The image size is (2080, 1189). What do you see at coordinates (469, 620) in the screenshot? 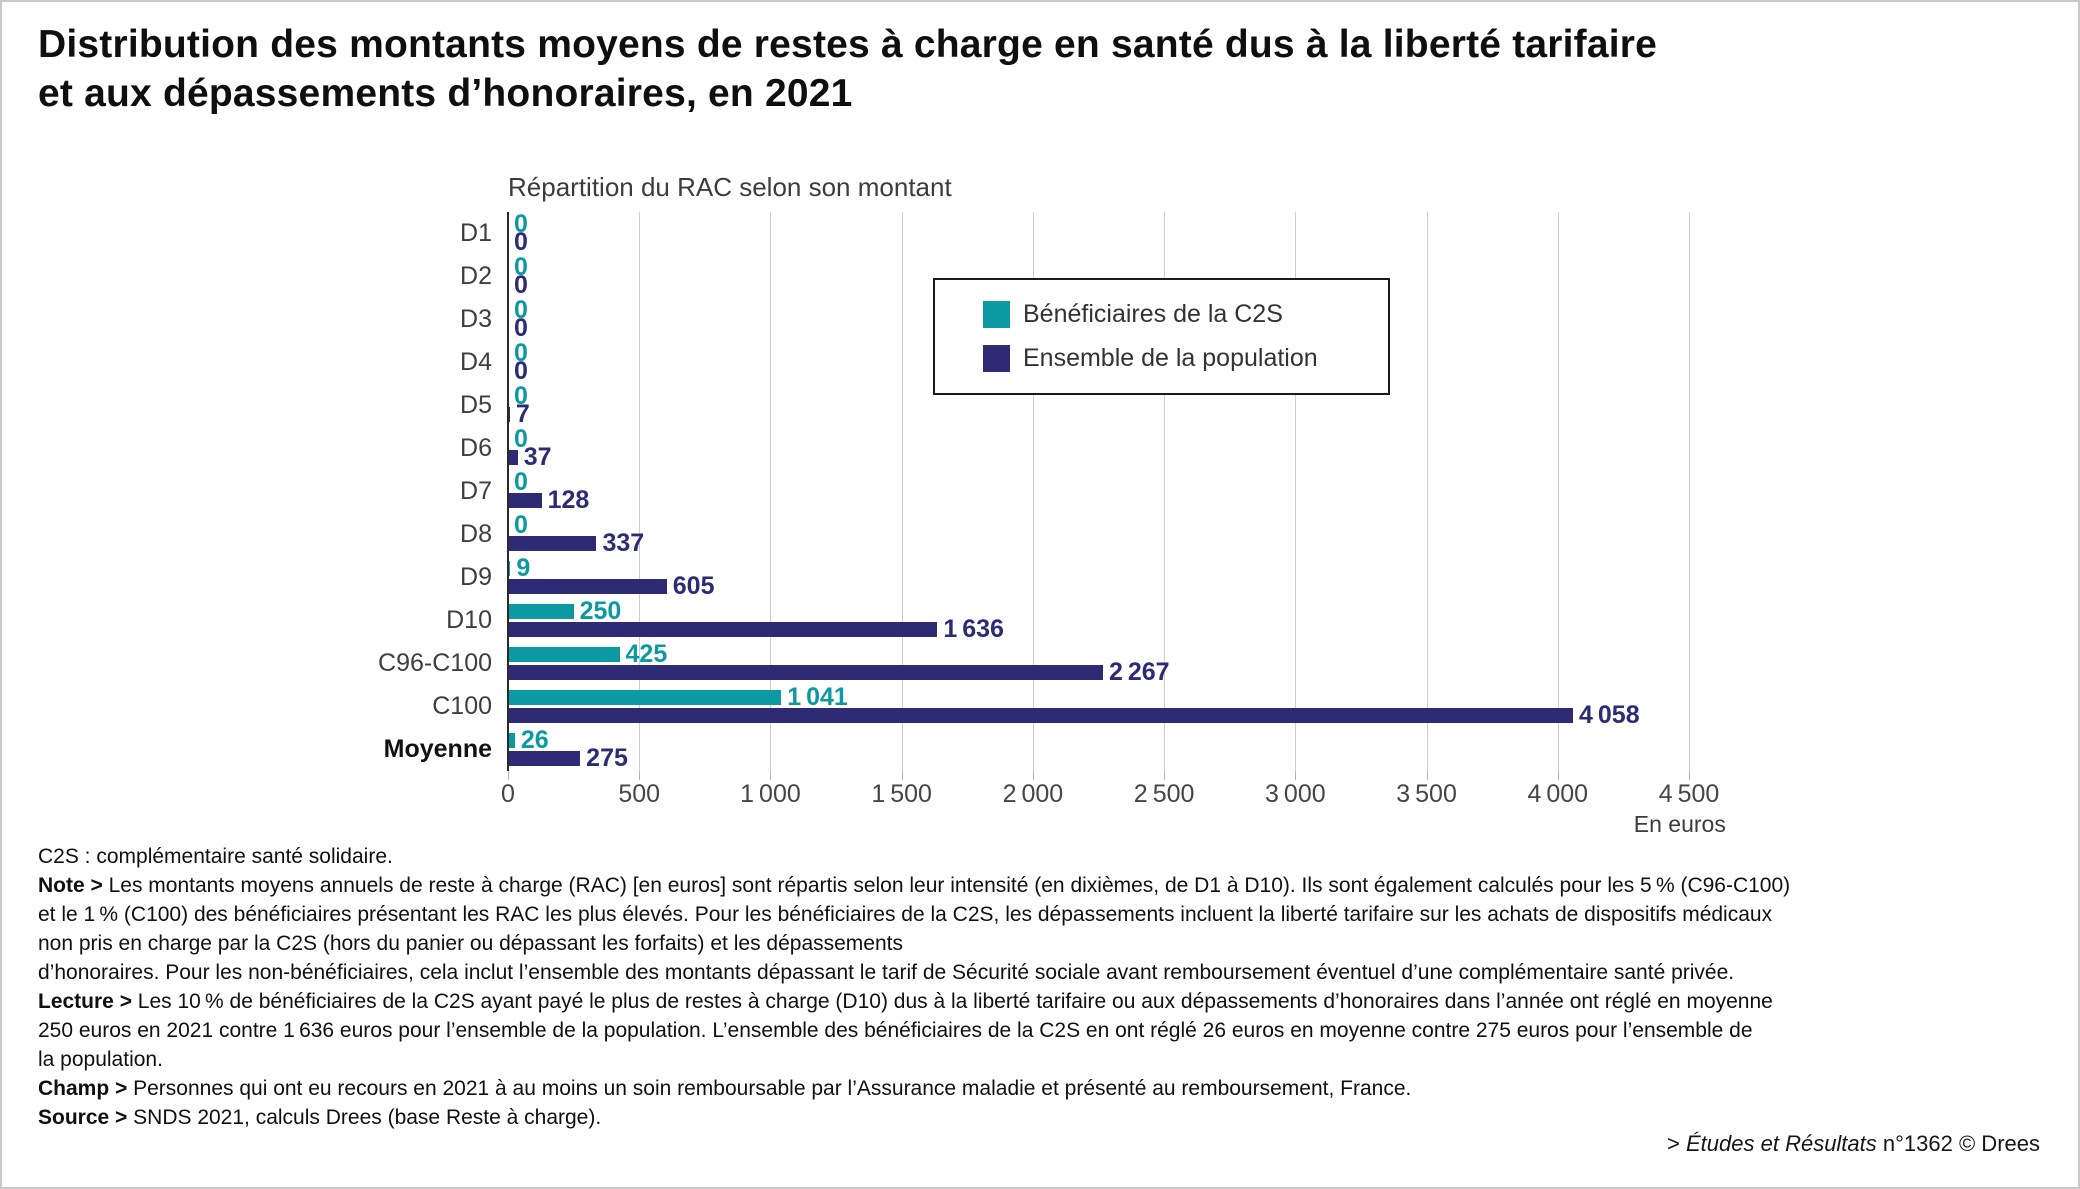
I see `category-label: D10` at bounding box center [469, 620].